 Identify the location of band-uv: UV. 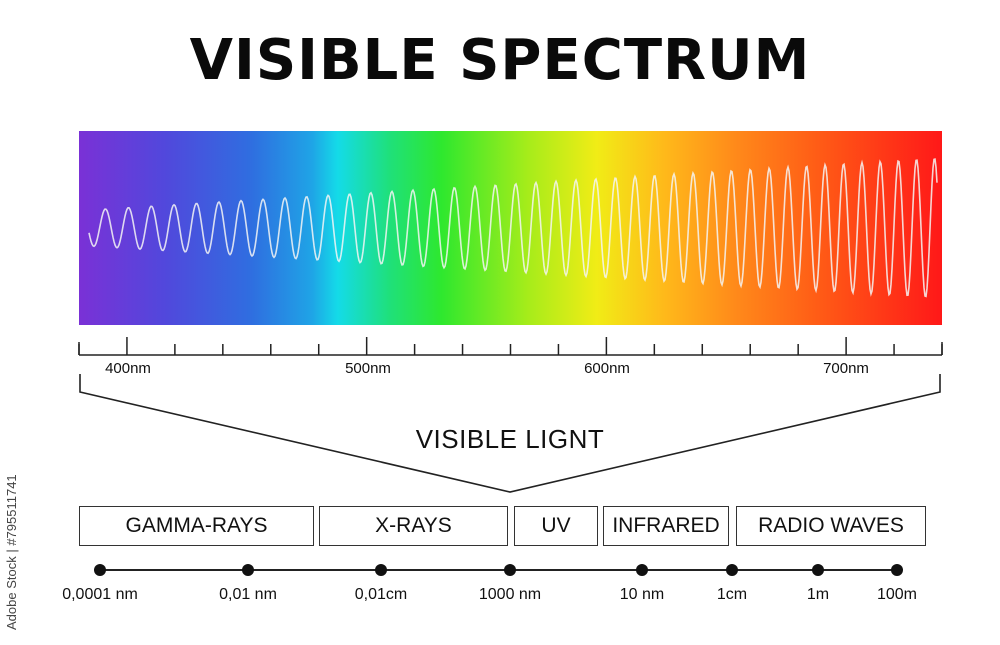
(556, 526).